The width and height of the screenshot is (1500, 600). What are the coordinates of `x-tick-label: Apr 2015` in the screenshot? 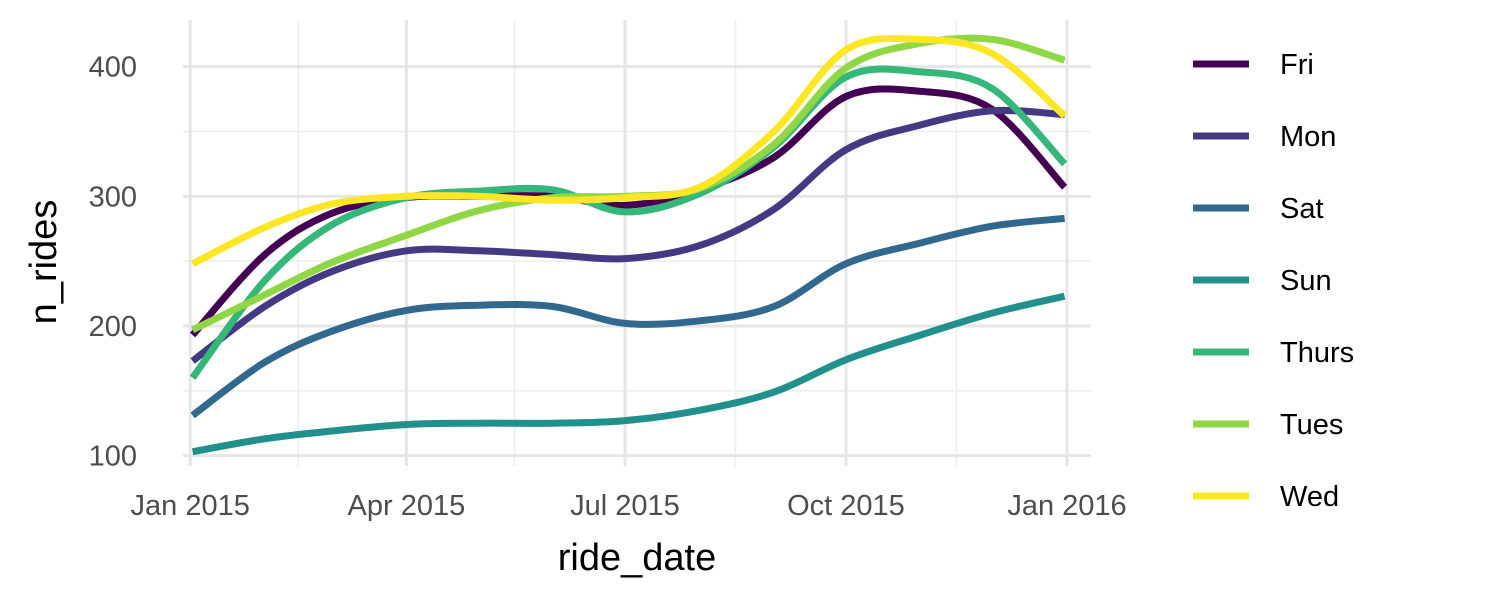 It's located at (407, 506).